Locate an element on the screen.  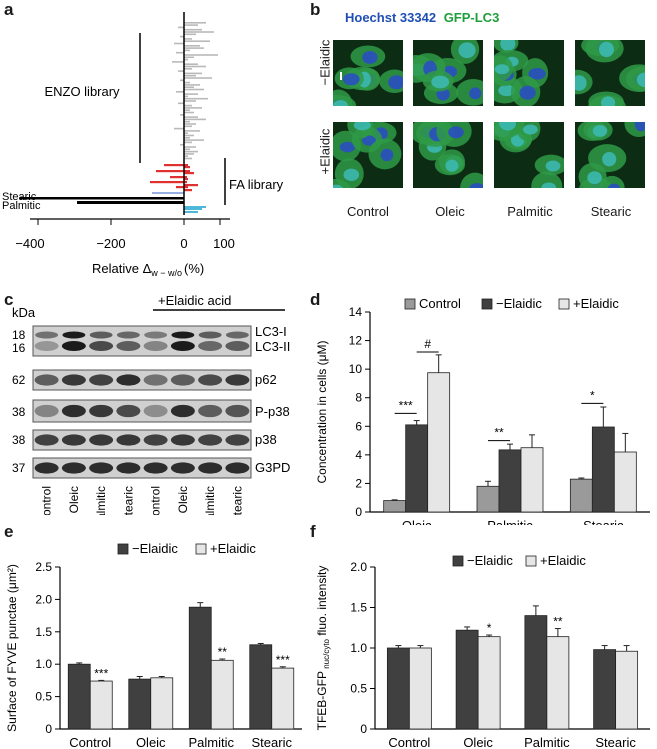
y-tick-label: 4 is located at coordinates (358, 455).